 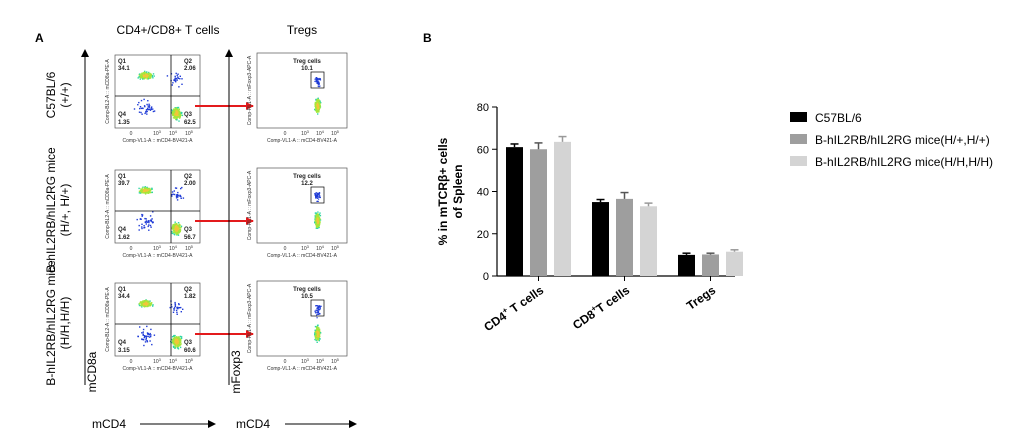 I want to click on x-tick-label-2: CD8+T cells, so click(x=601, y=307).